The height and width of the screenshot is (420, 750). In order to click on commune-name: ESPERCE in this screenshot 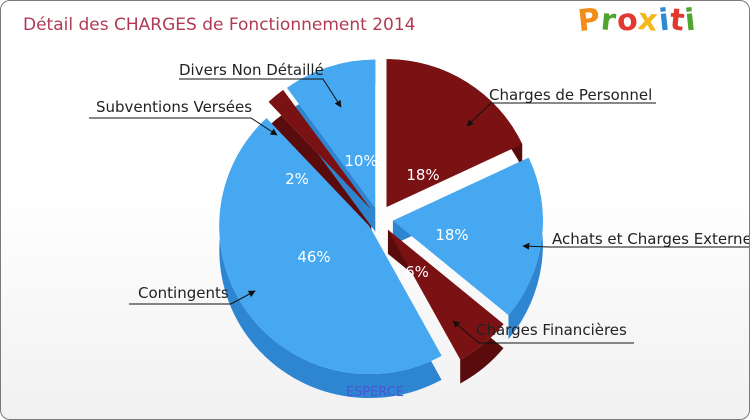, I will do `click(375, 392)`.